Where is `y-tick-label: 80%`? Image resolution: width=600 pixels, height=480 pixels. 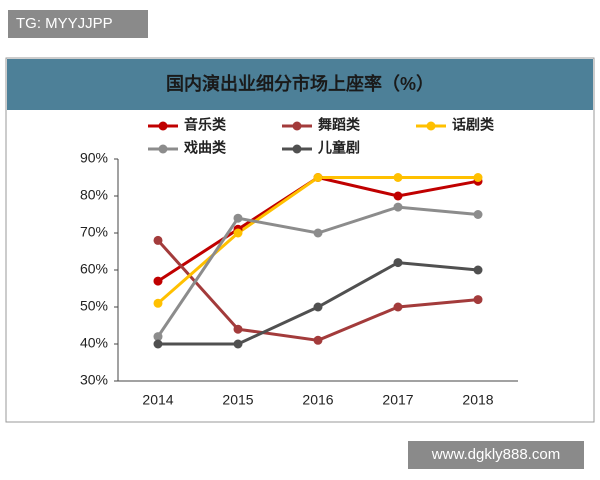 y-tick-label: 80% is located at coordinates (94, 195).